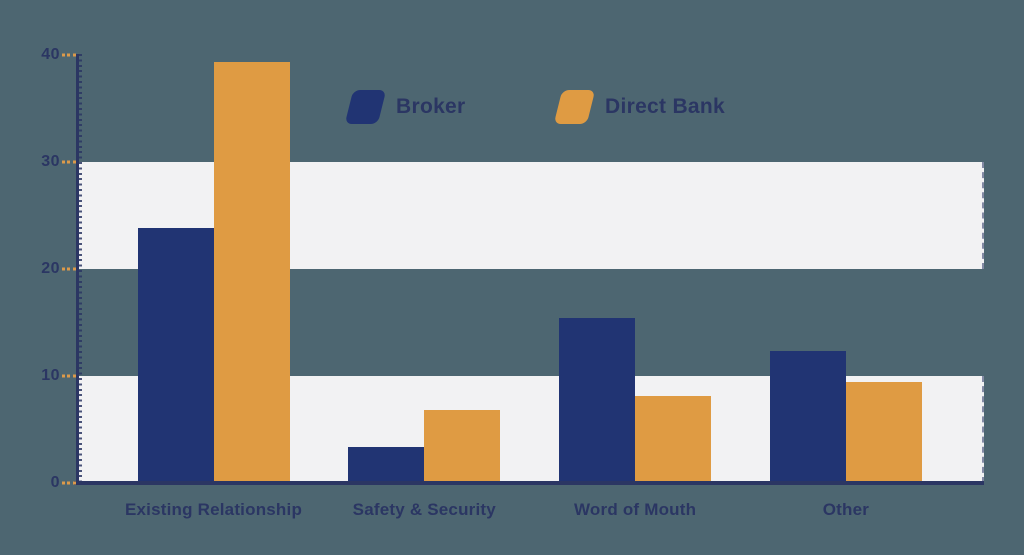 This screenshot has height=555, width=1024. Describe the element at coordinates (462, 446) in the screenshot. I see `bar-direct-bank-safety-security` at that location.